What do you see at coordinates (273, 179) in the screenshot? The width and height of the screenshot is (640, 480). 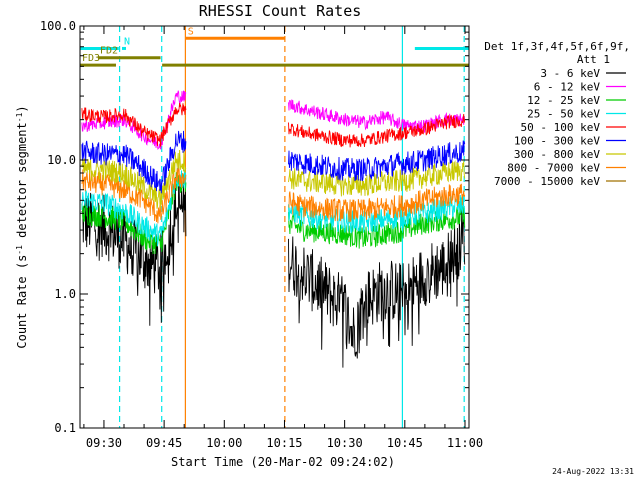 I see `series-line-300-800keV` at bounding box center [273, 179].